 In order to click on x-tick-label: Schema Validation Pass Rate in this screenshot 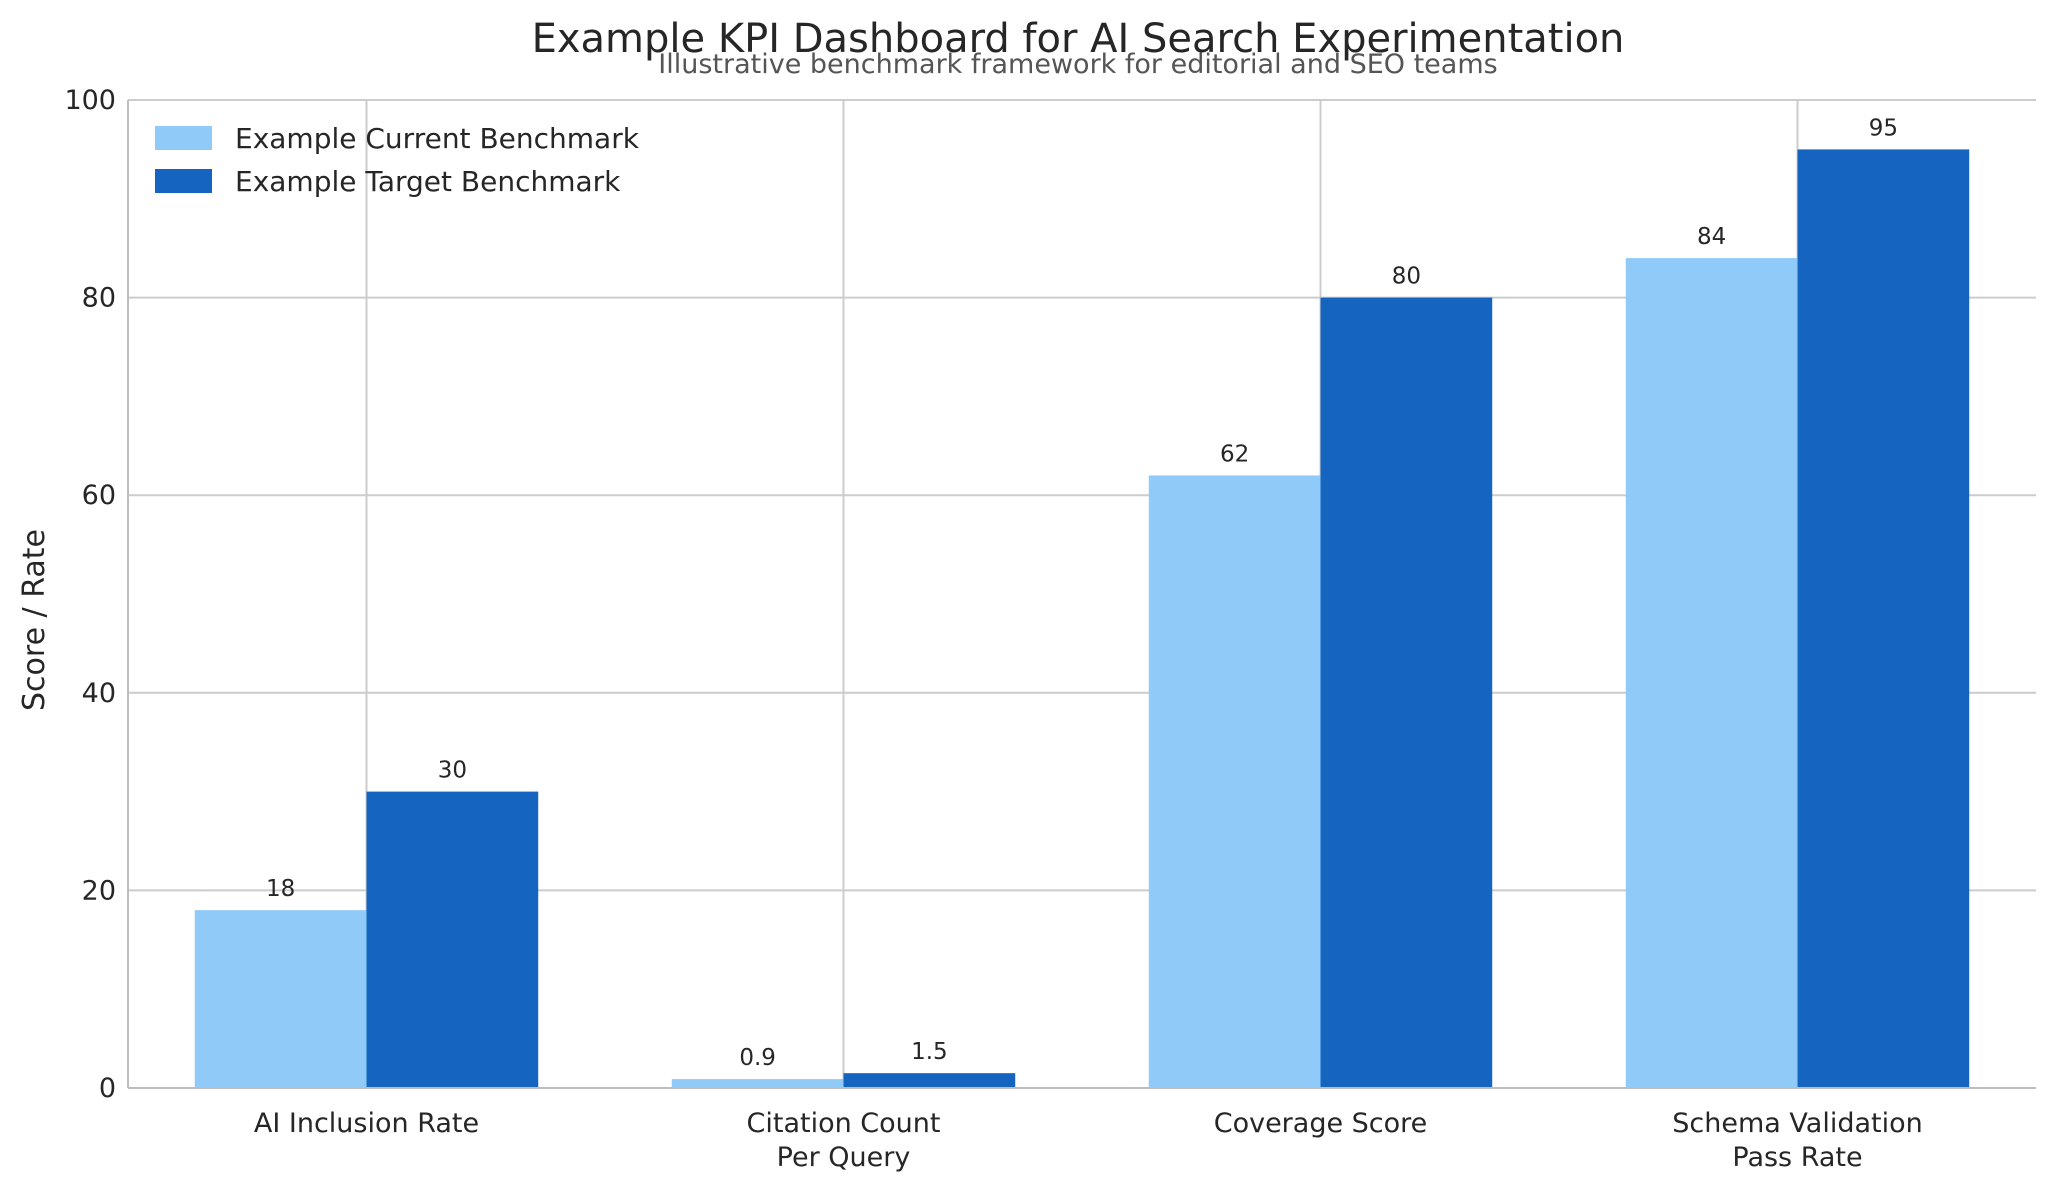, I will do `click(1797, 1140)`.